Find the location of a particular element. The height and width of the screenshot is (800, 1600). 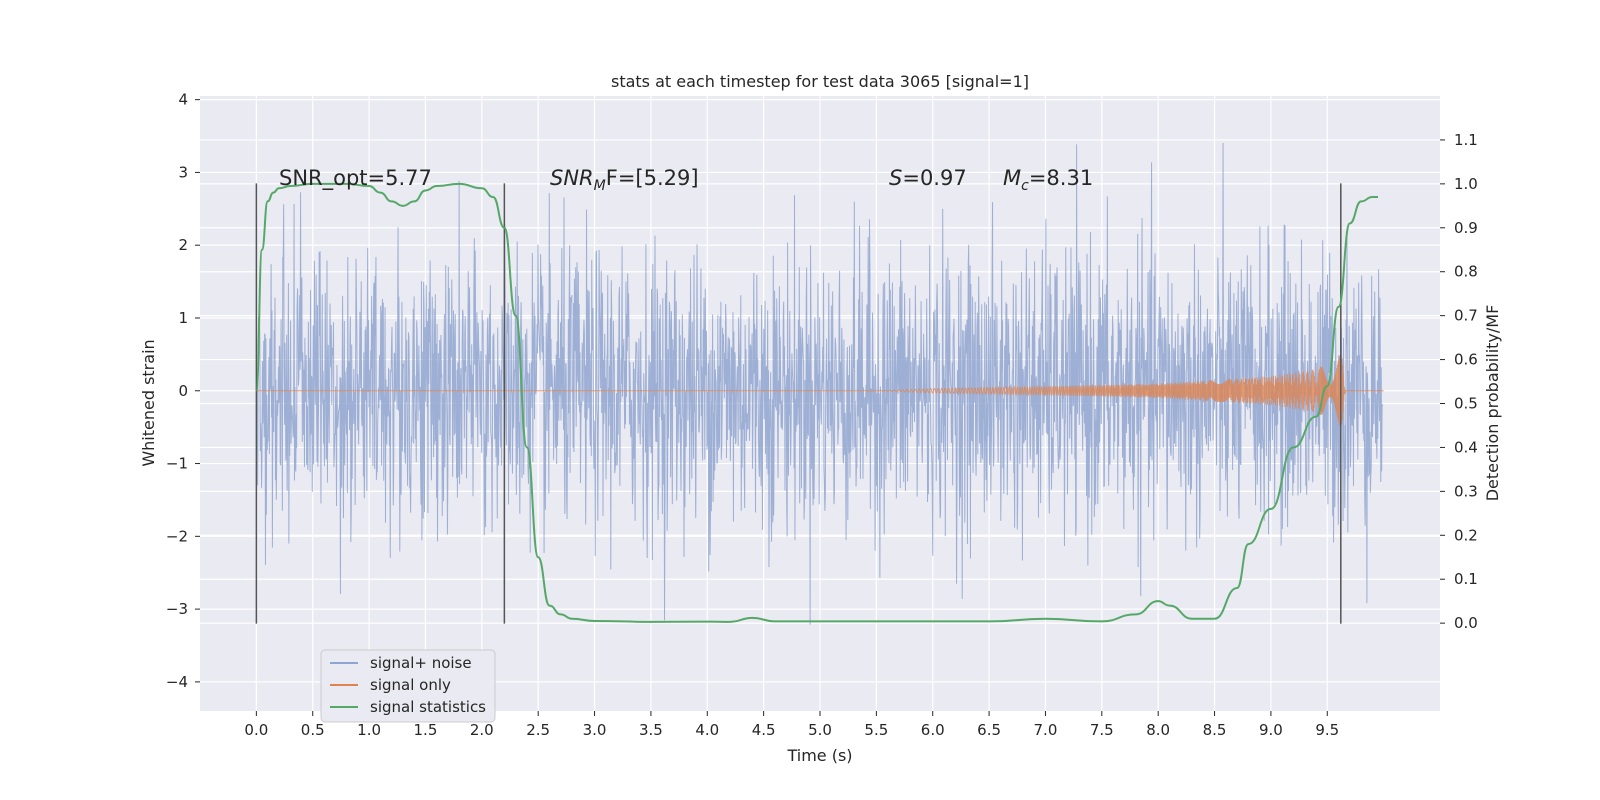

y-tick-label: 0 is located at coordinates (183, 391).